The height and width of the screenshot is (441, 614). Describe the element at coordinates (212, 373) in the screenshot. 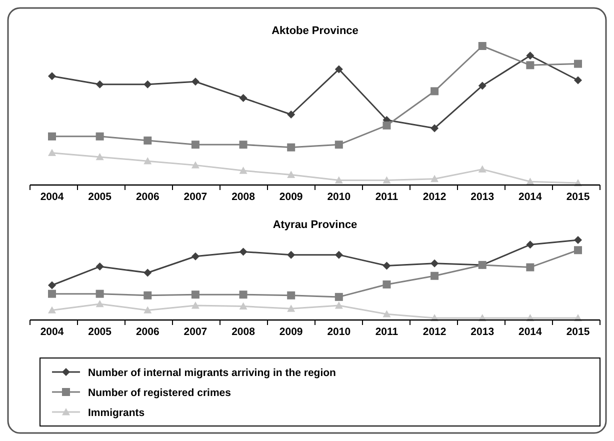

I see `legend-label: Number of internal migrants arriving in the region` at that location.